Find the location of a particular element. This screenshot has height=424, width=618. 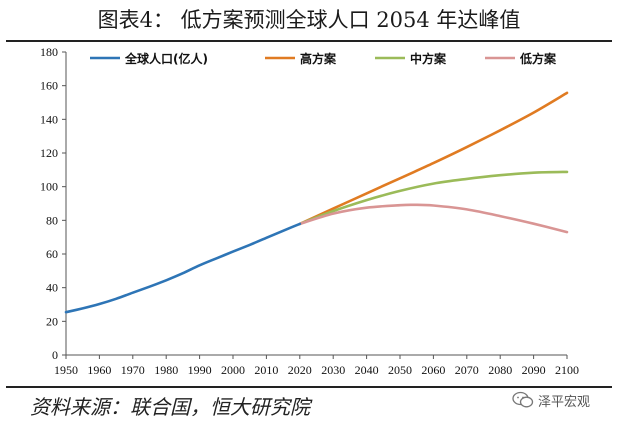

source-note: 资料来源：联合国，恒大研究院 is located at coordinates (170, 407).